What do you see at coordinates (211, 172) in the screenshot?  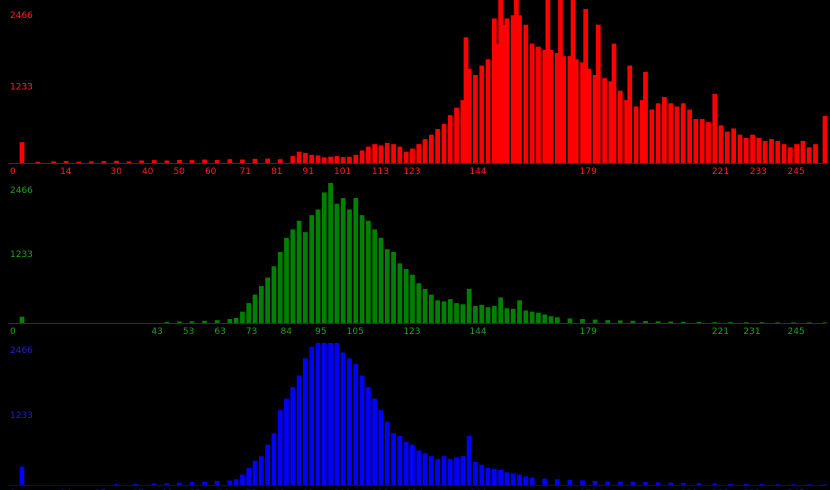 I see `red-xtick-label: 60` at bounding box center [211, 172].